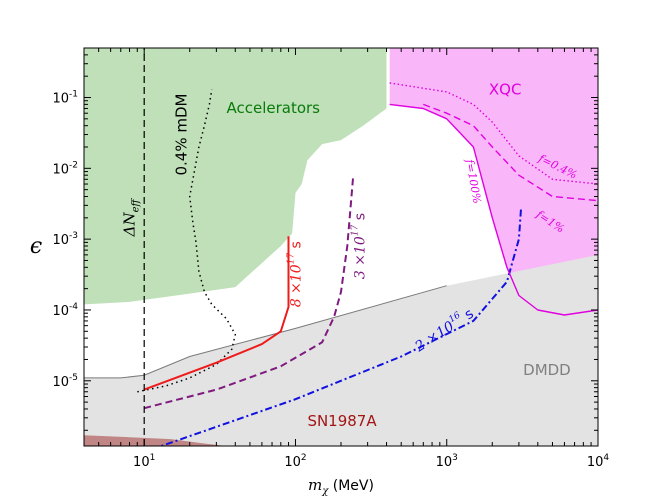  What do you see at coordinates (130, 217) in the screenshot?
I see `curve-label-neff: ΔNeff` at bounding box center [130, 217].